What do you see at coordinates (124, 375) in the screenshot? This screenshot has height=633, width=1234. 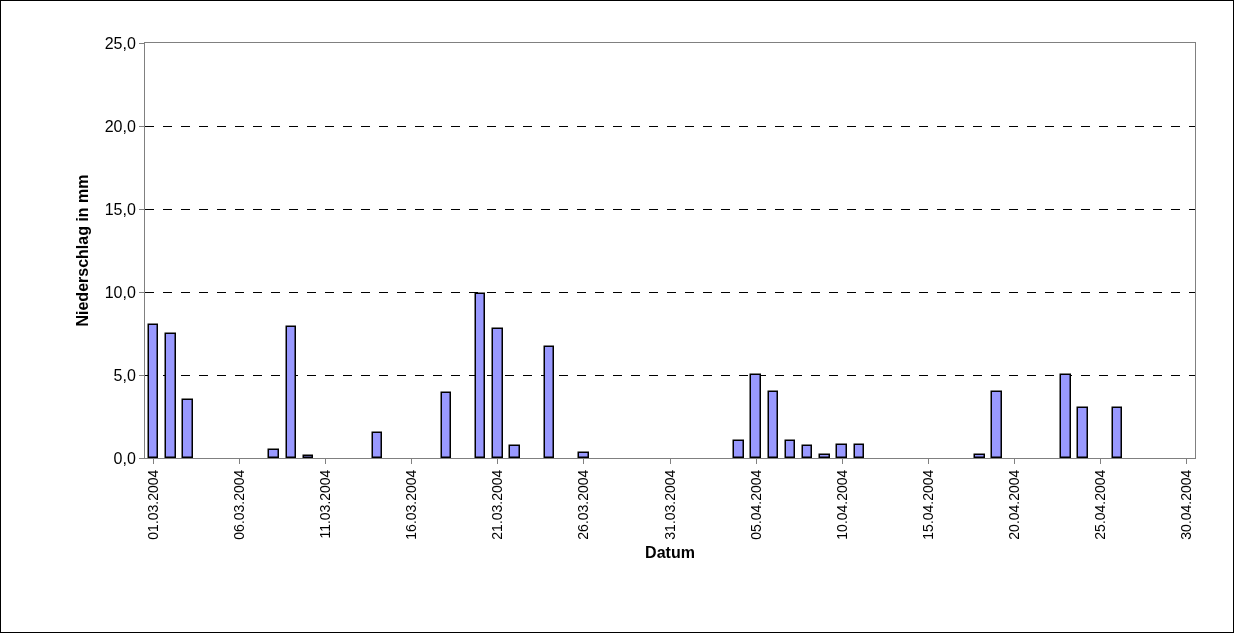 I see `y-tick-label: 5,0` at bounding box center [124, 375].